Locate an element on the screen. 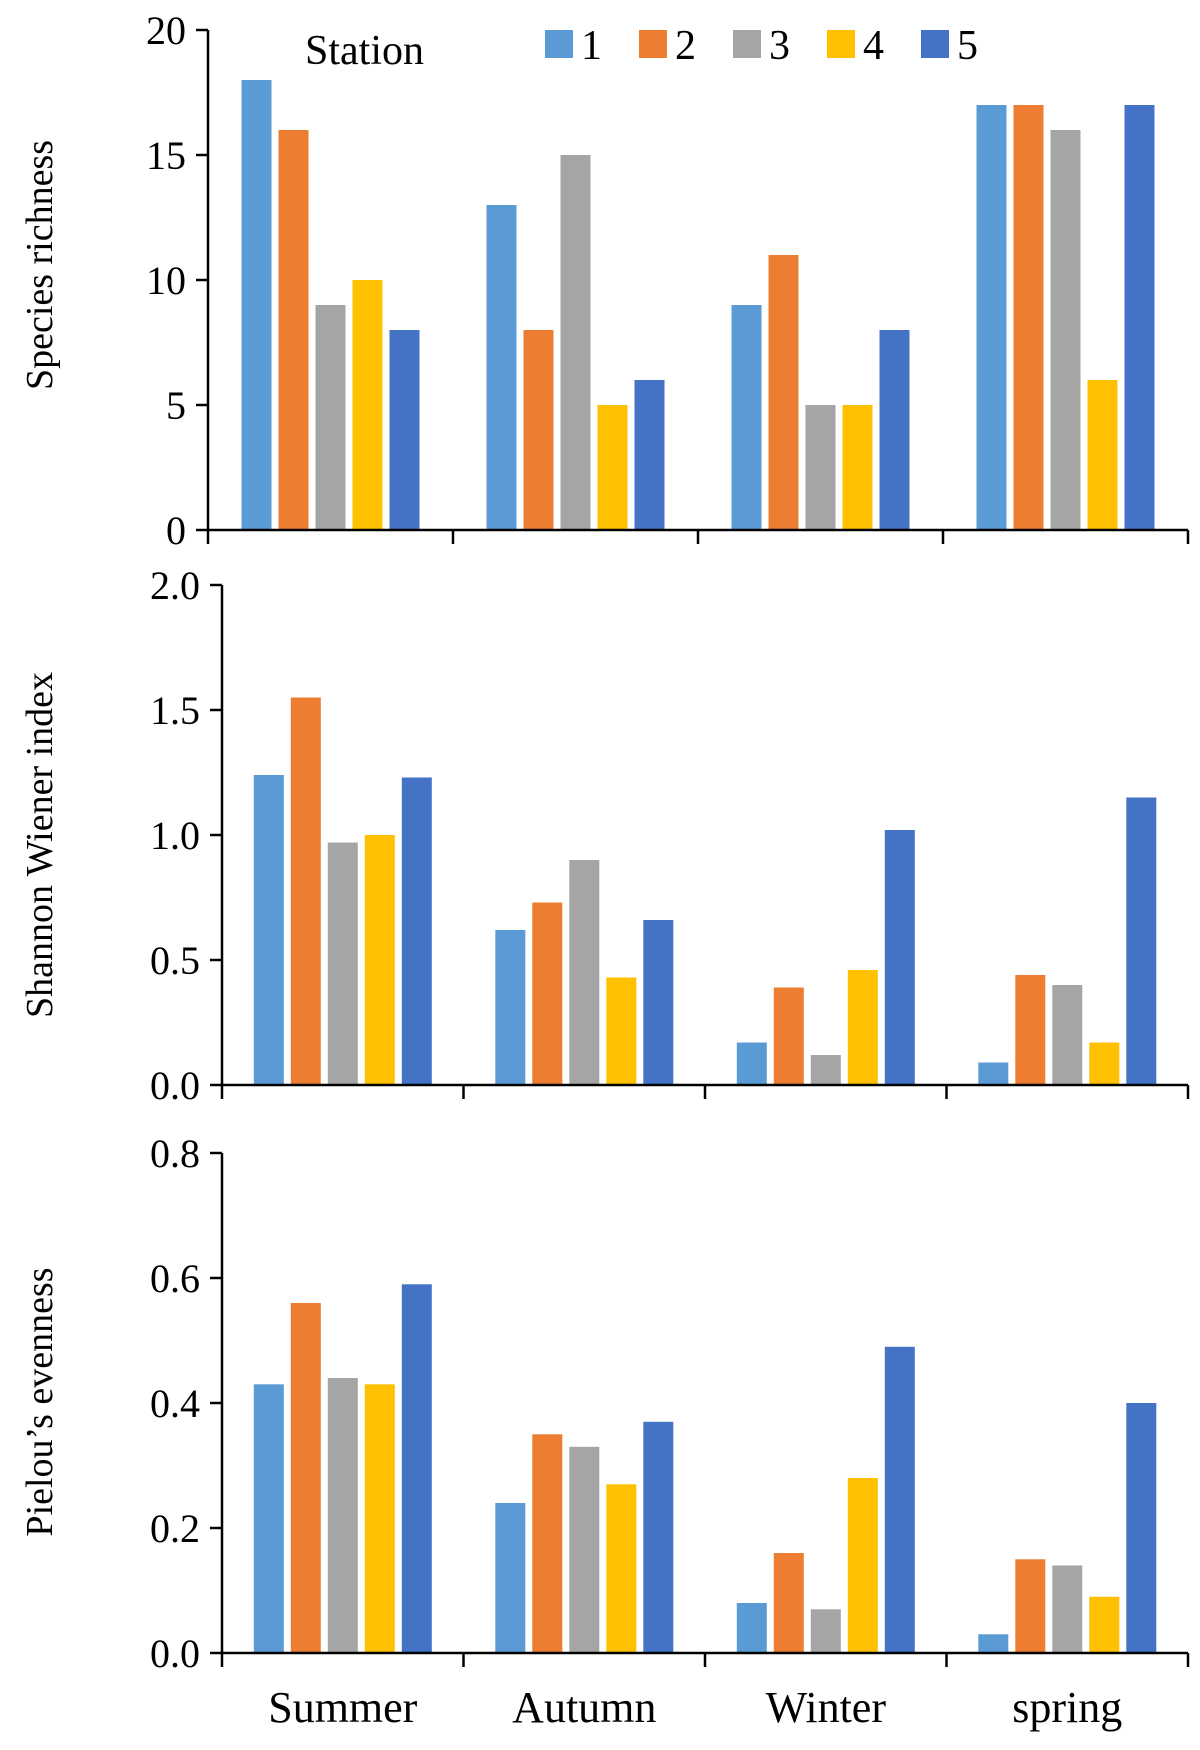  y-axis-title: Species richness is located at coordinates (40, 265).